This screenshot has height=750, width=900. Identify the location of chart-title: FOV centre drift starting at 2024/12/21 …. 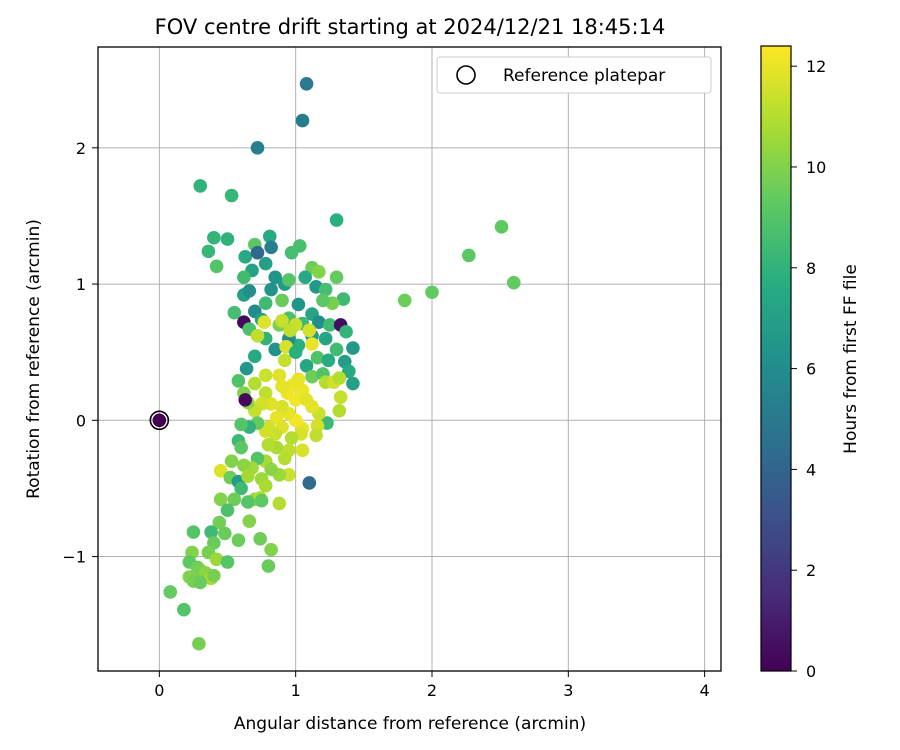
(410, 27).